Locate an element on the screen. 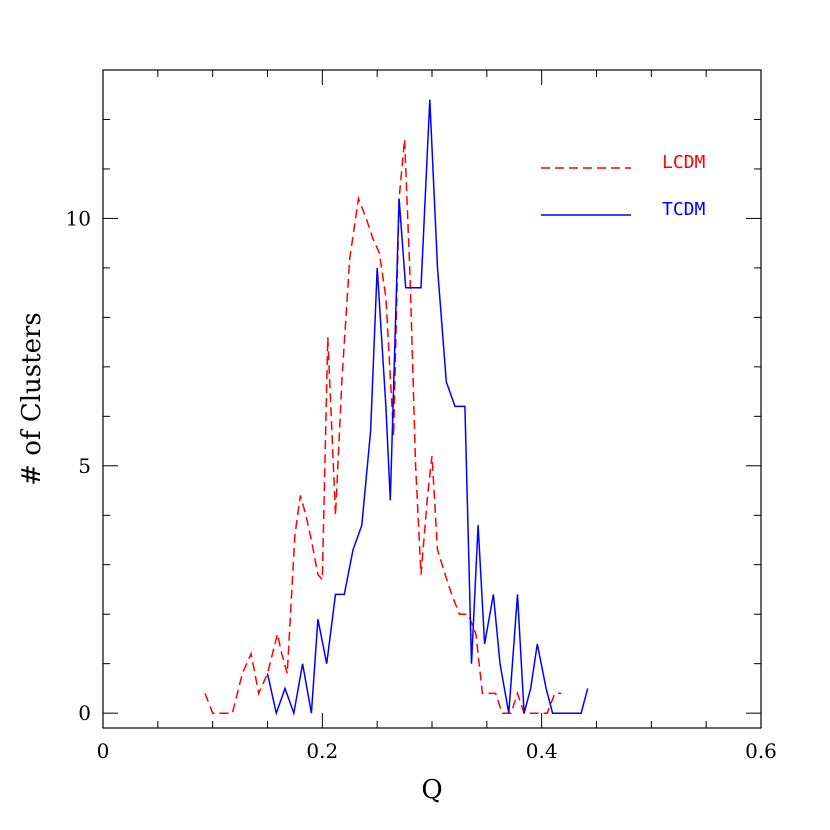 This screenshot has width=830, height=830. y-tick-label: 0 is located at coordinates (84, 713).